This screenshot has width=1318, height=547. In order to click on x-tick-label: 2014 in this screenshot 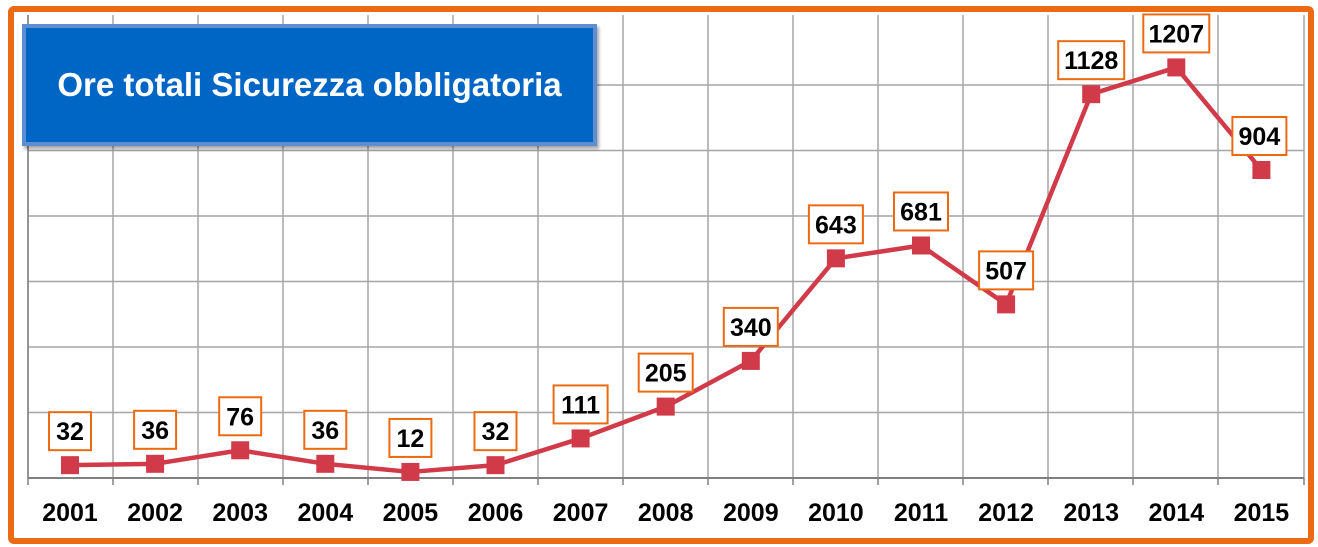, I will do `click(1176, 513)`.